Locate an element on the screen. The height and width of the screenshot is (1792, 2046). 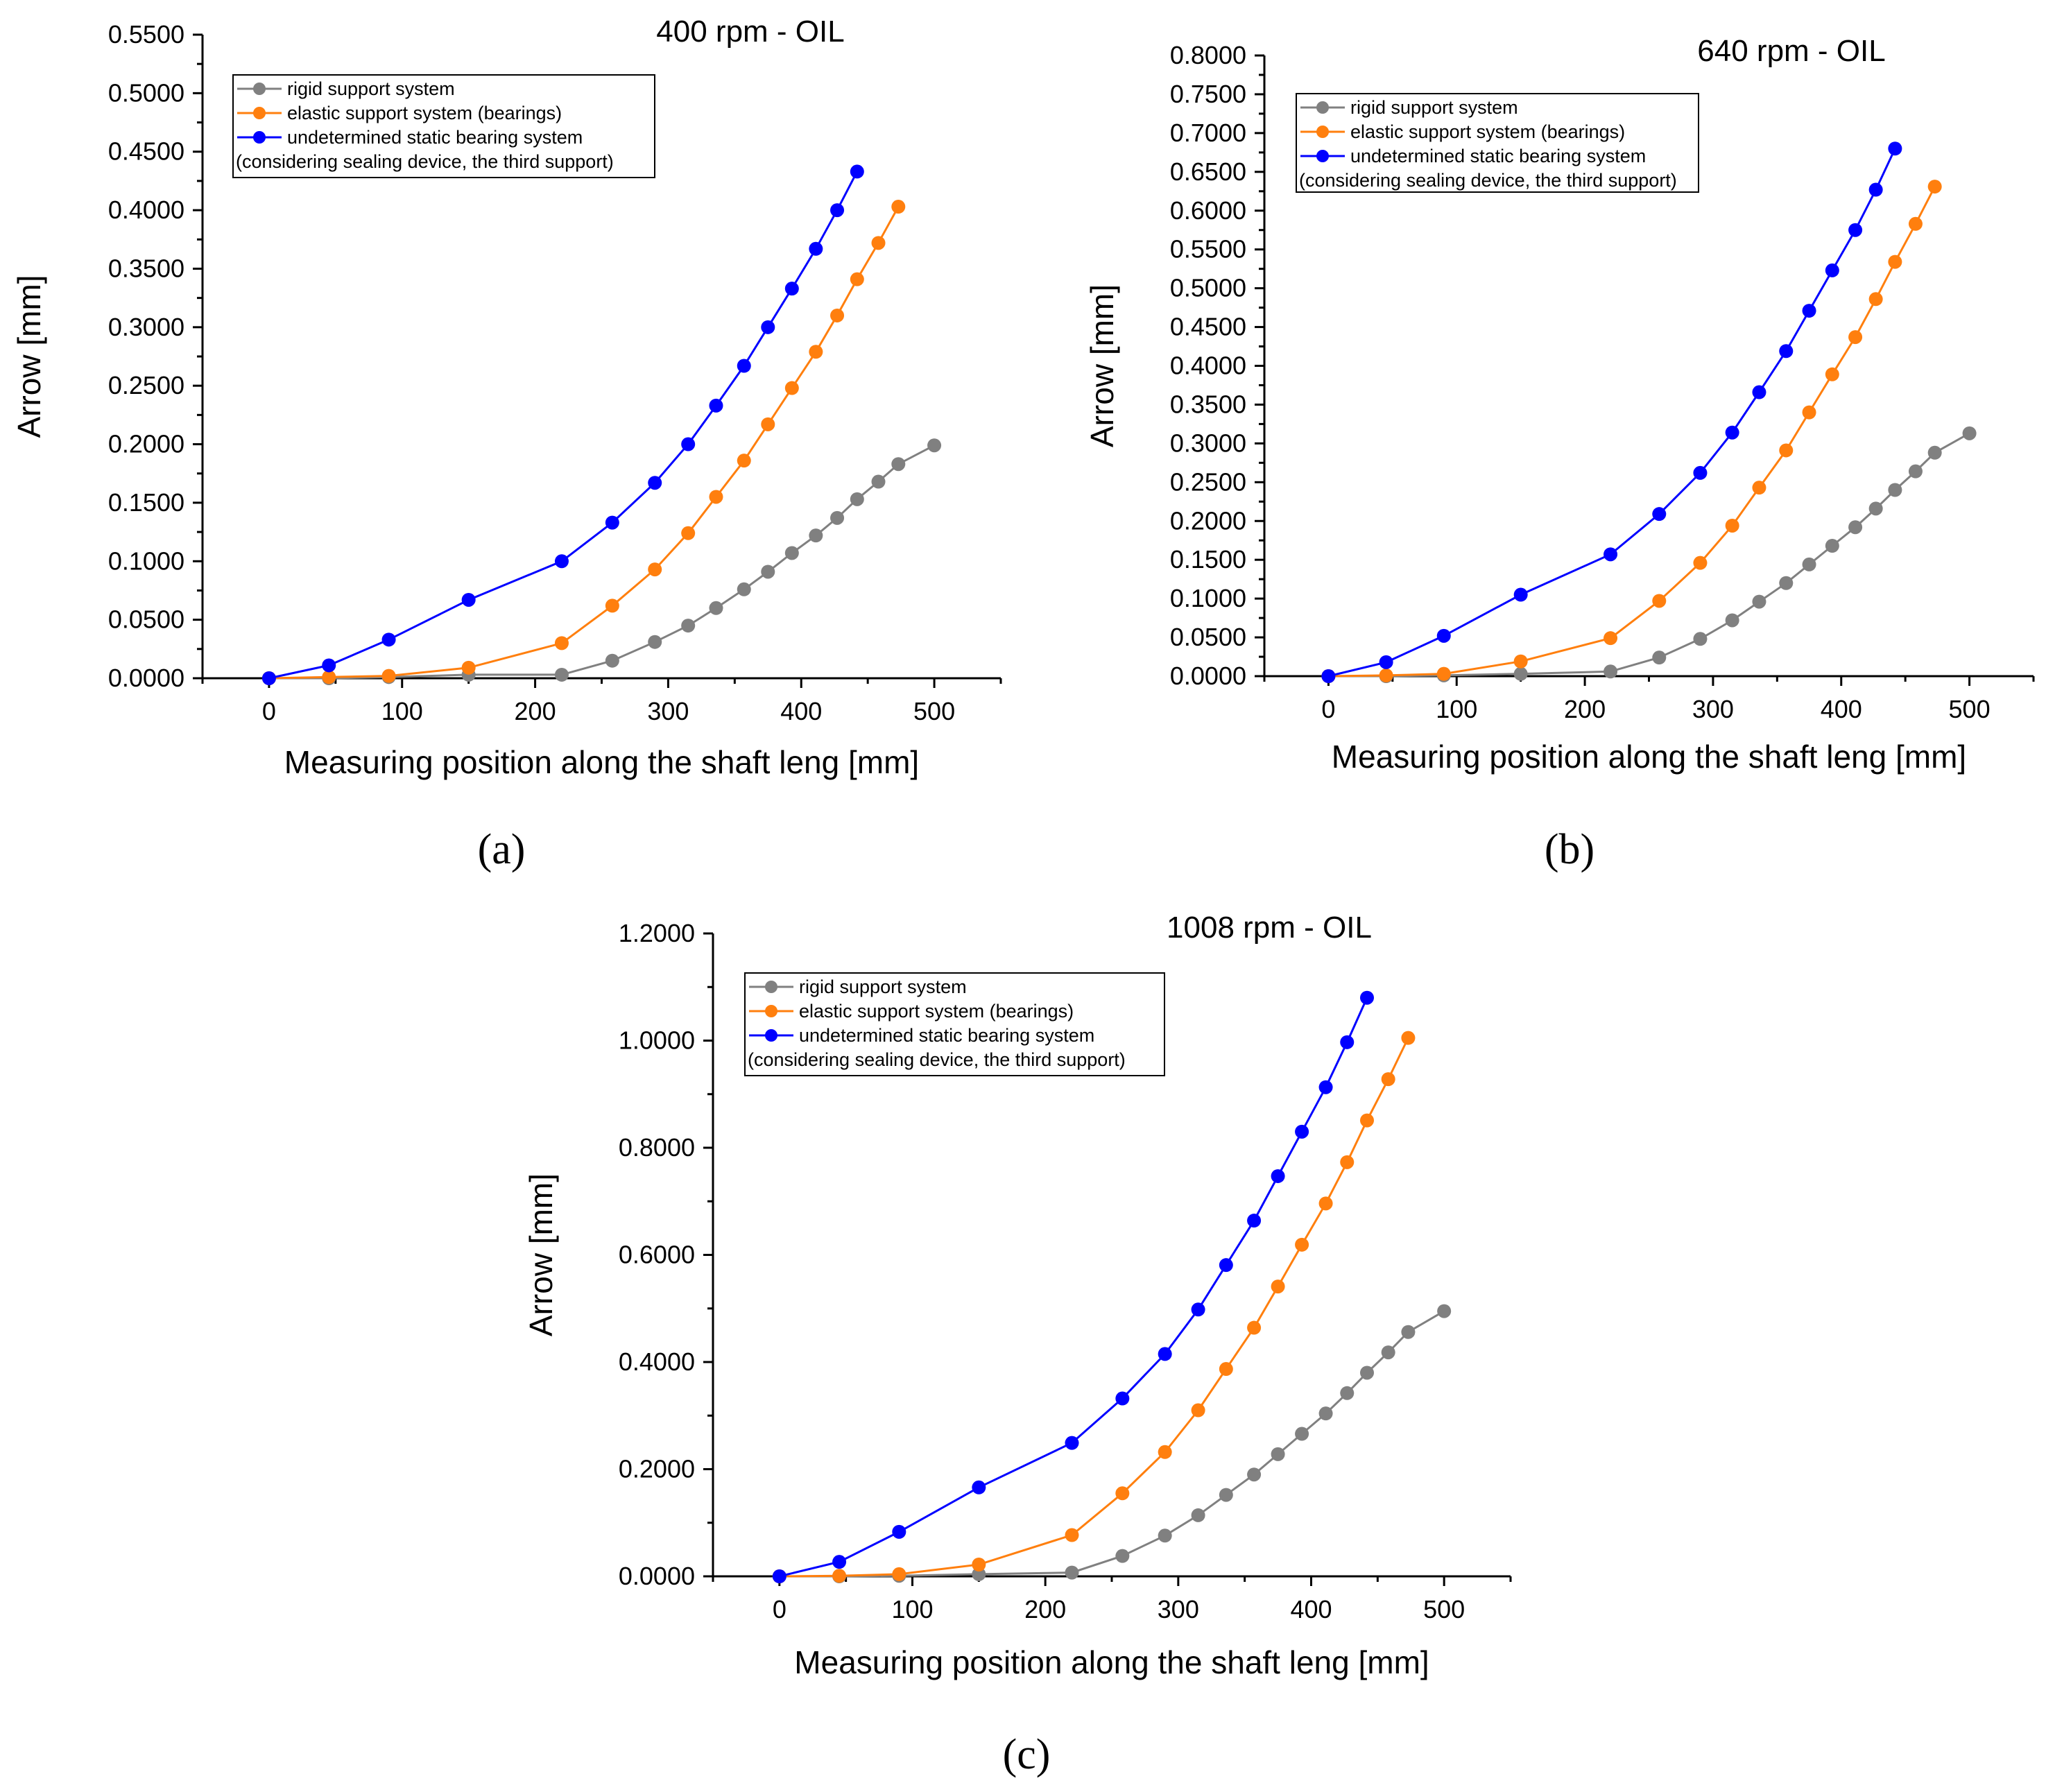
x-tick-label: 0 is located at coordinates (269, 711).